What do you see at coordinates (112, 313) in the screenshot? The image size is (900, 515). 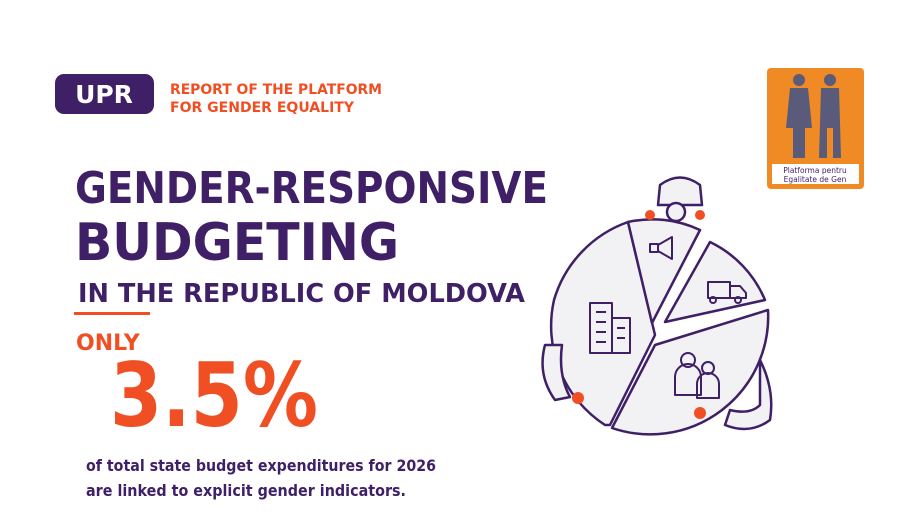 I see `underline` at bounding box center [112, 313].